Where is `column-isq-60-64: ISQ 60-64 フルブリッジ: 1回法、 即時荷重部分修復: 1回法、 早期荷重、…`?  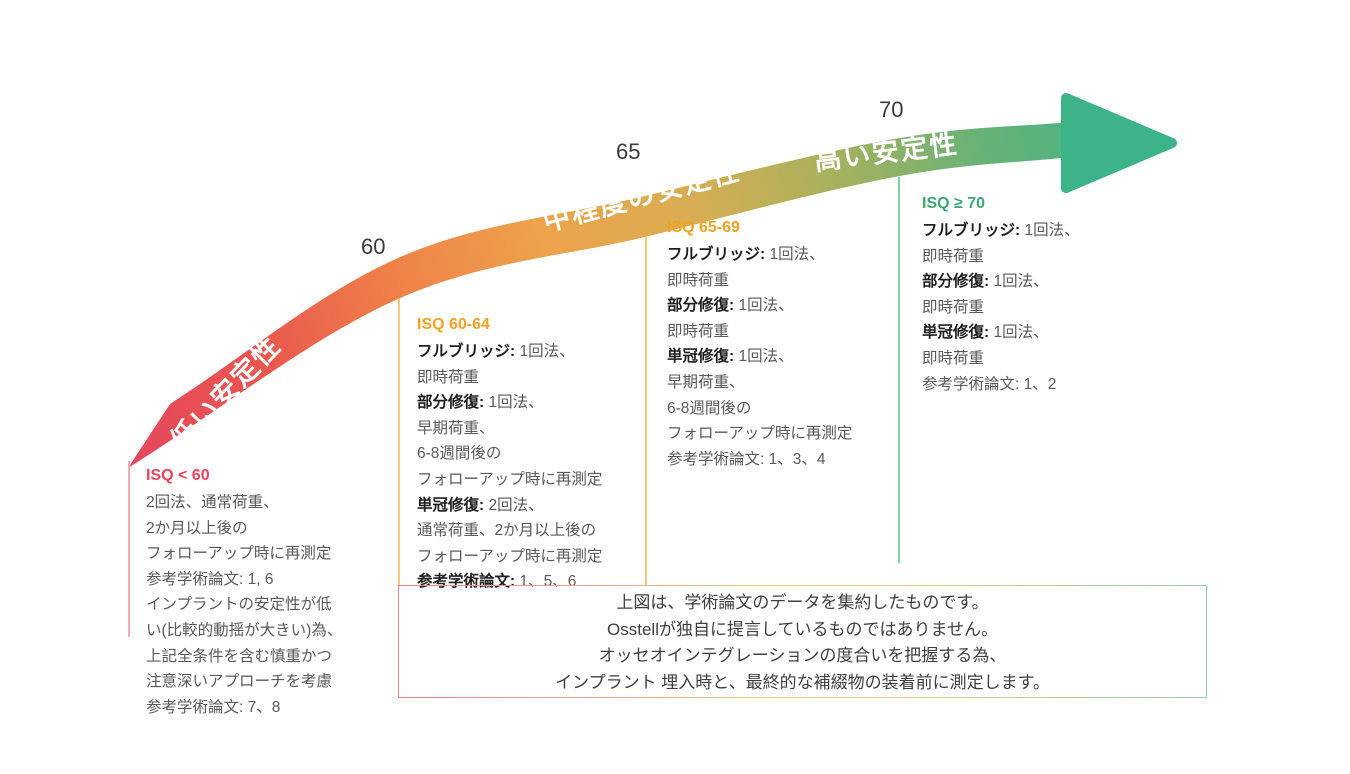
column-isq-60-64: ISQ 60-64 フルブリッジ: 1回法、 即時荷重部分修復: 1回法、 早期荷重、… is located at coordinates (509, 454).